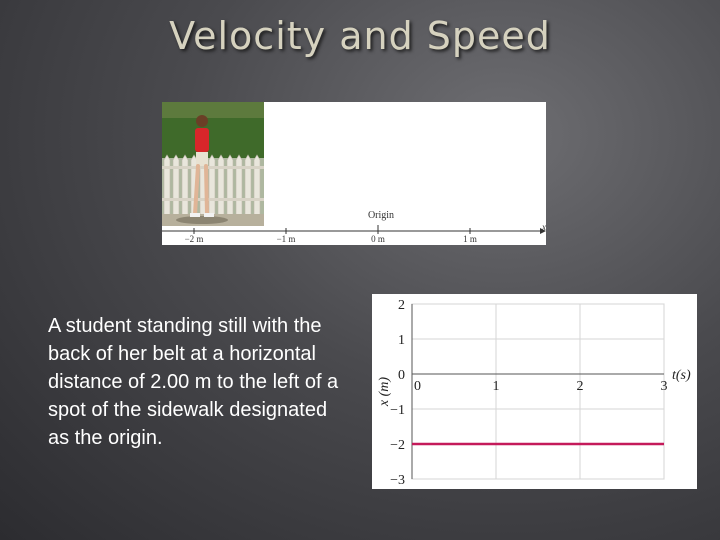  What do you see at coordinates (417, 386) in the screenshot?
I see `x-tick-label: 0` at bounding box center [417, 386].